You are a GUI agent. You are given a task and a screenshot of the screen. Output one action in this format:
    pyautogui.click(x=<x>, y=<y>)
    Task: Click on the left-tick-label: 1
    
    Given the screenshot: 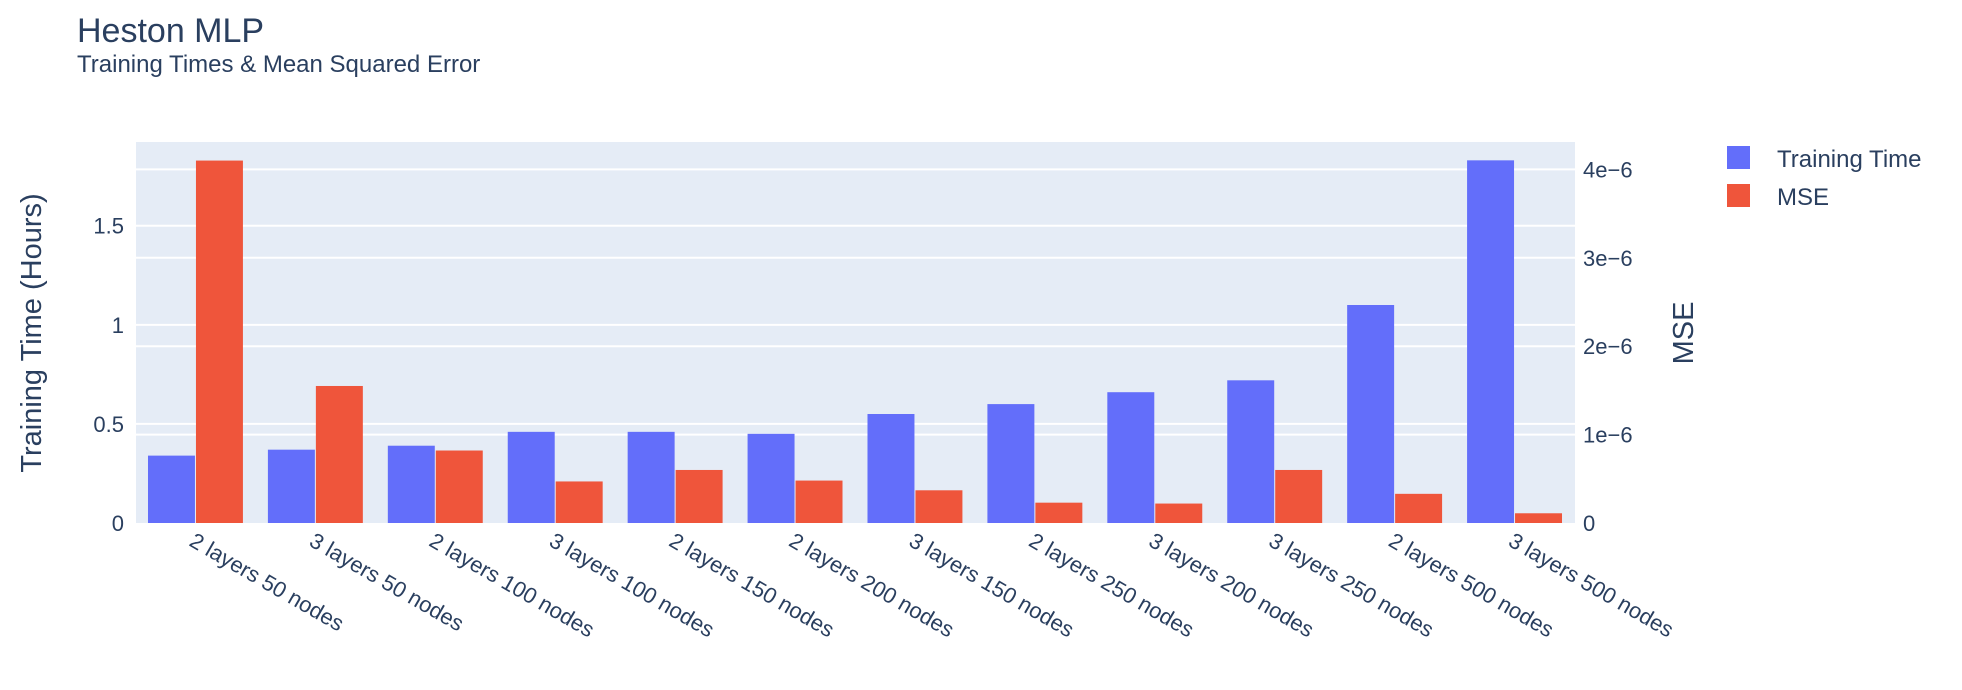 What is the action you would take?
    pyautogui.click(x=118, y=325)
    